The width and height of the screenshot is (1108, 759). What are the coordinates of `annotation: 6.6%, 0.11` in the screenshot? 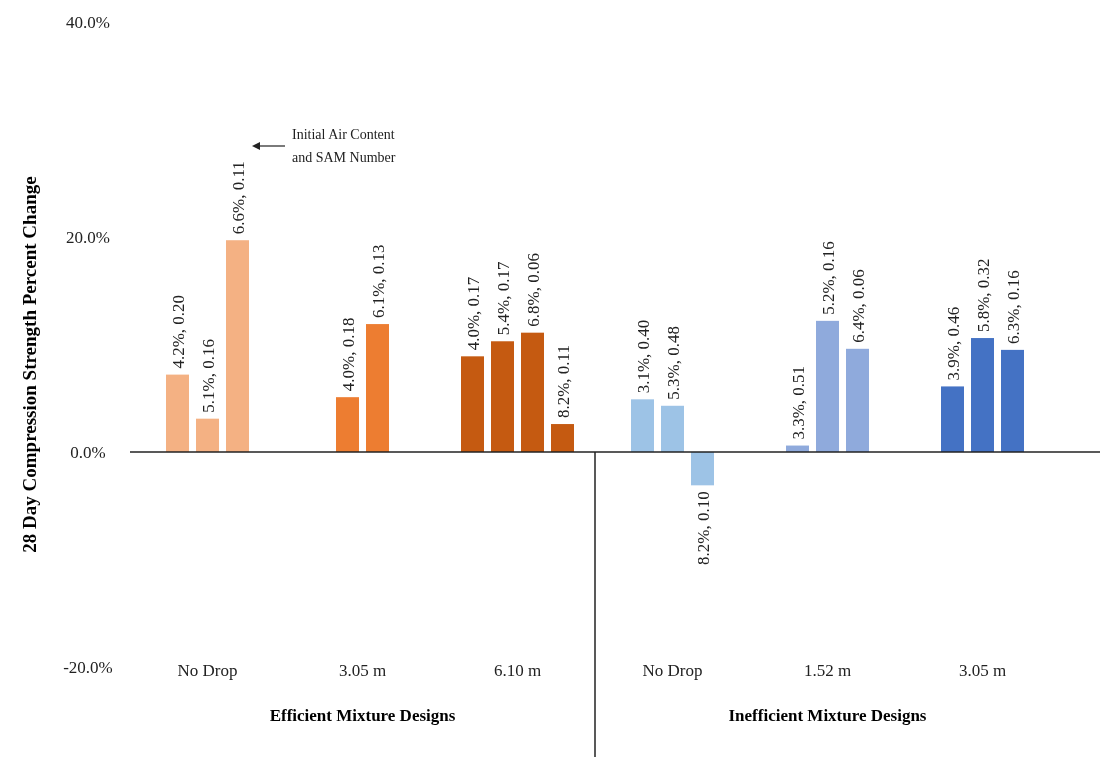 It's located at (238, 198).